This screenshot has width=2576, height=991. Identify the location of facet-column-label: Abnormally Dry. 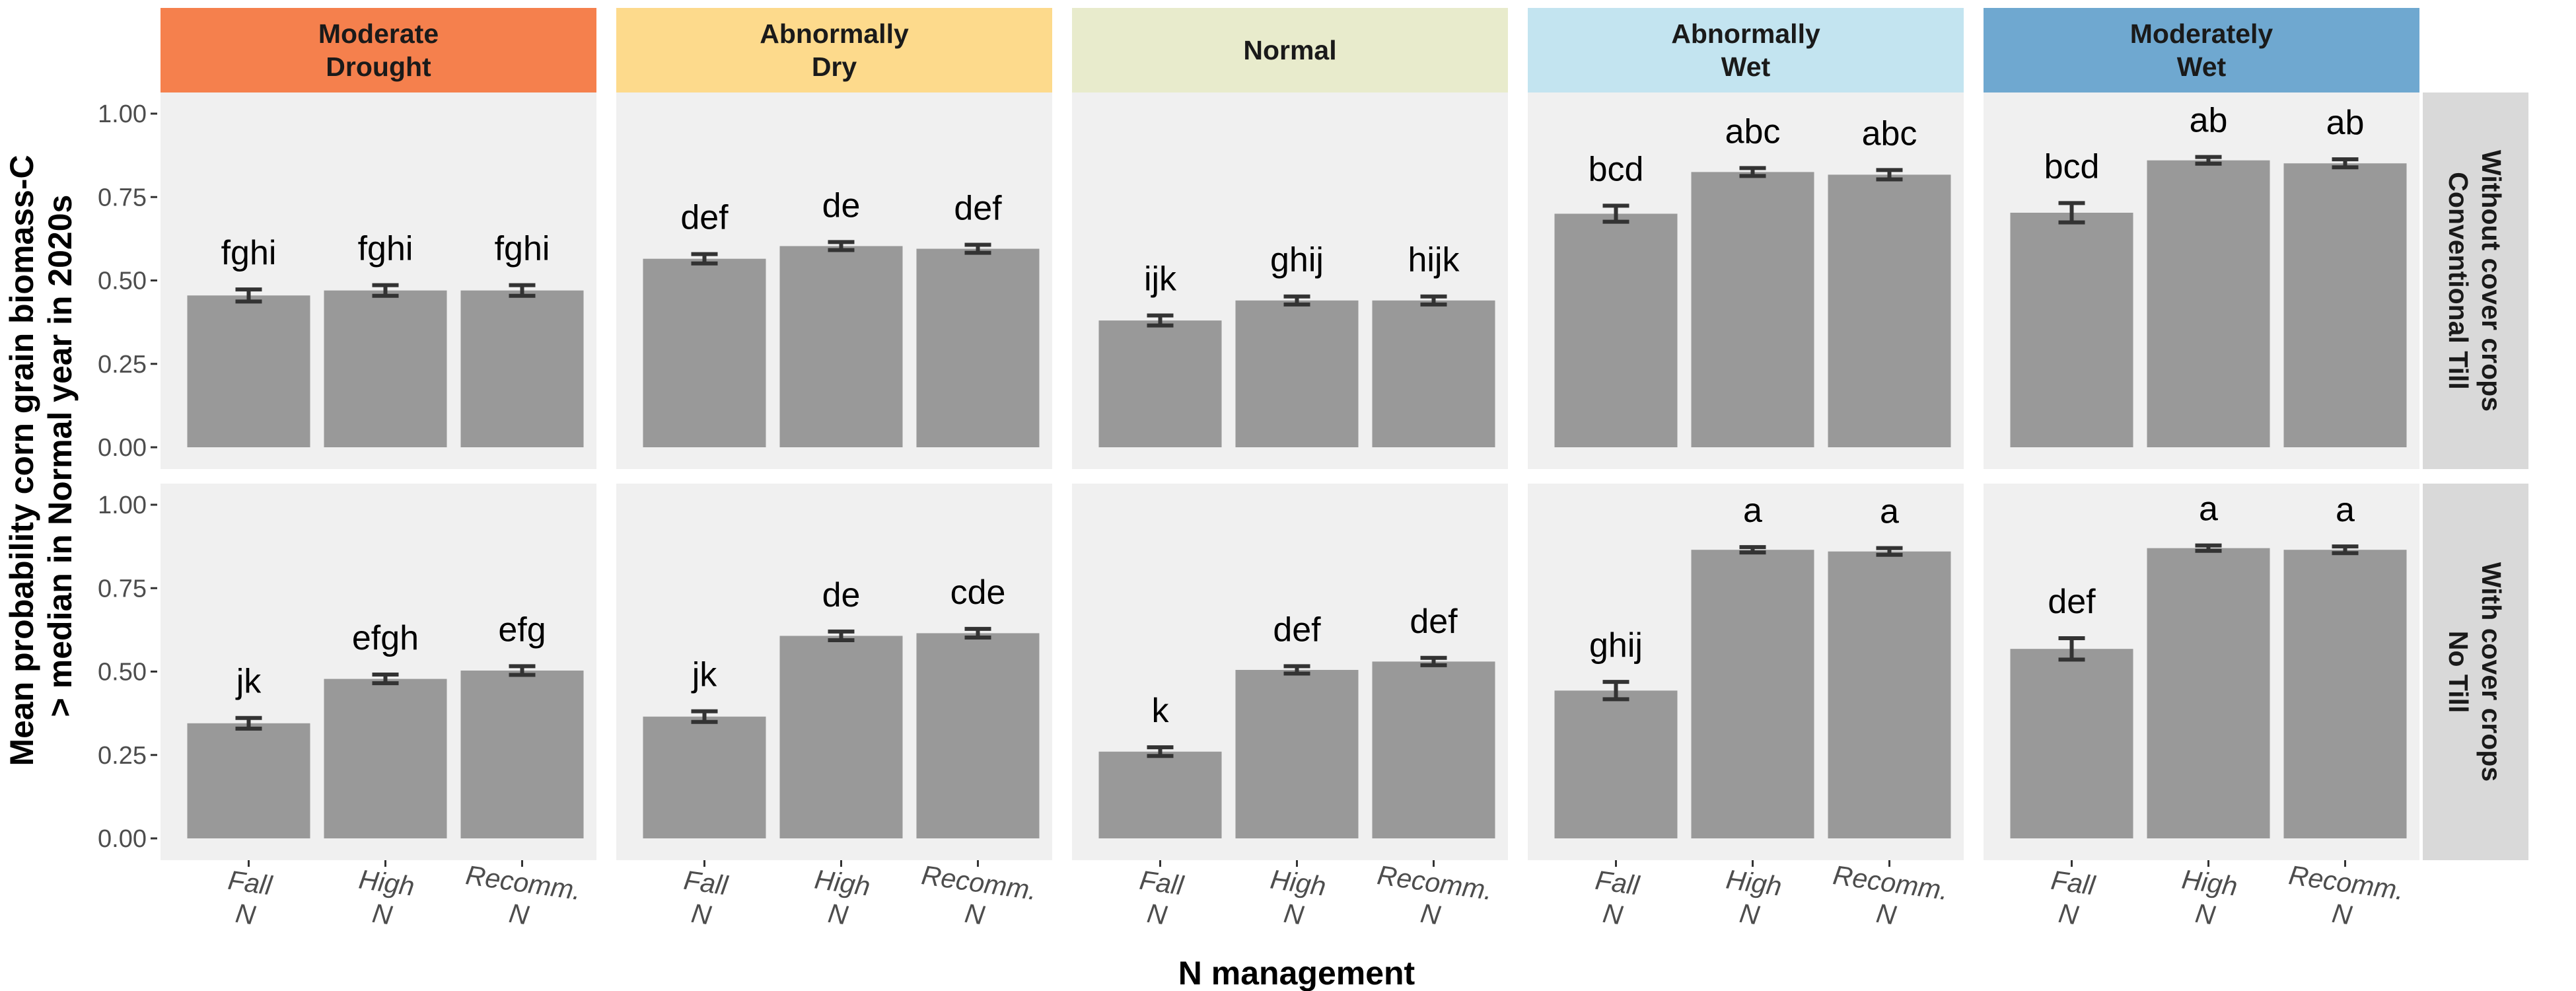
(834, 50).